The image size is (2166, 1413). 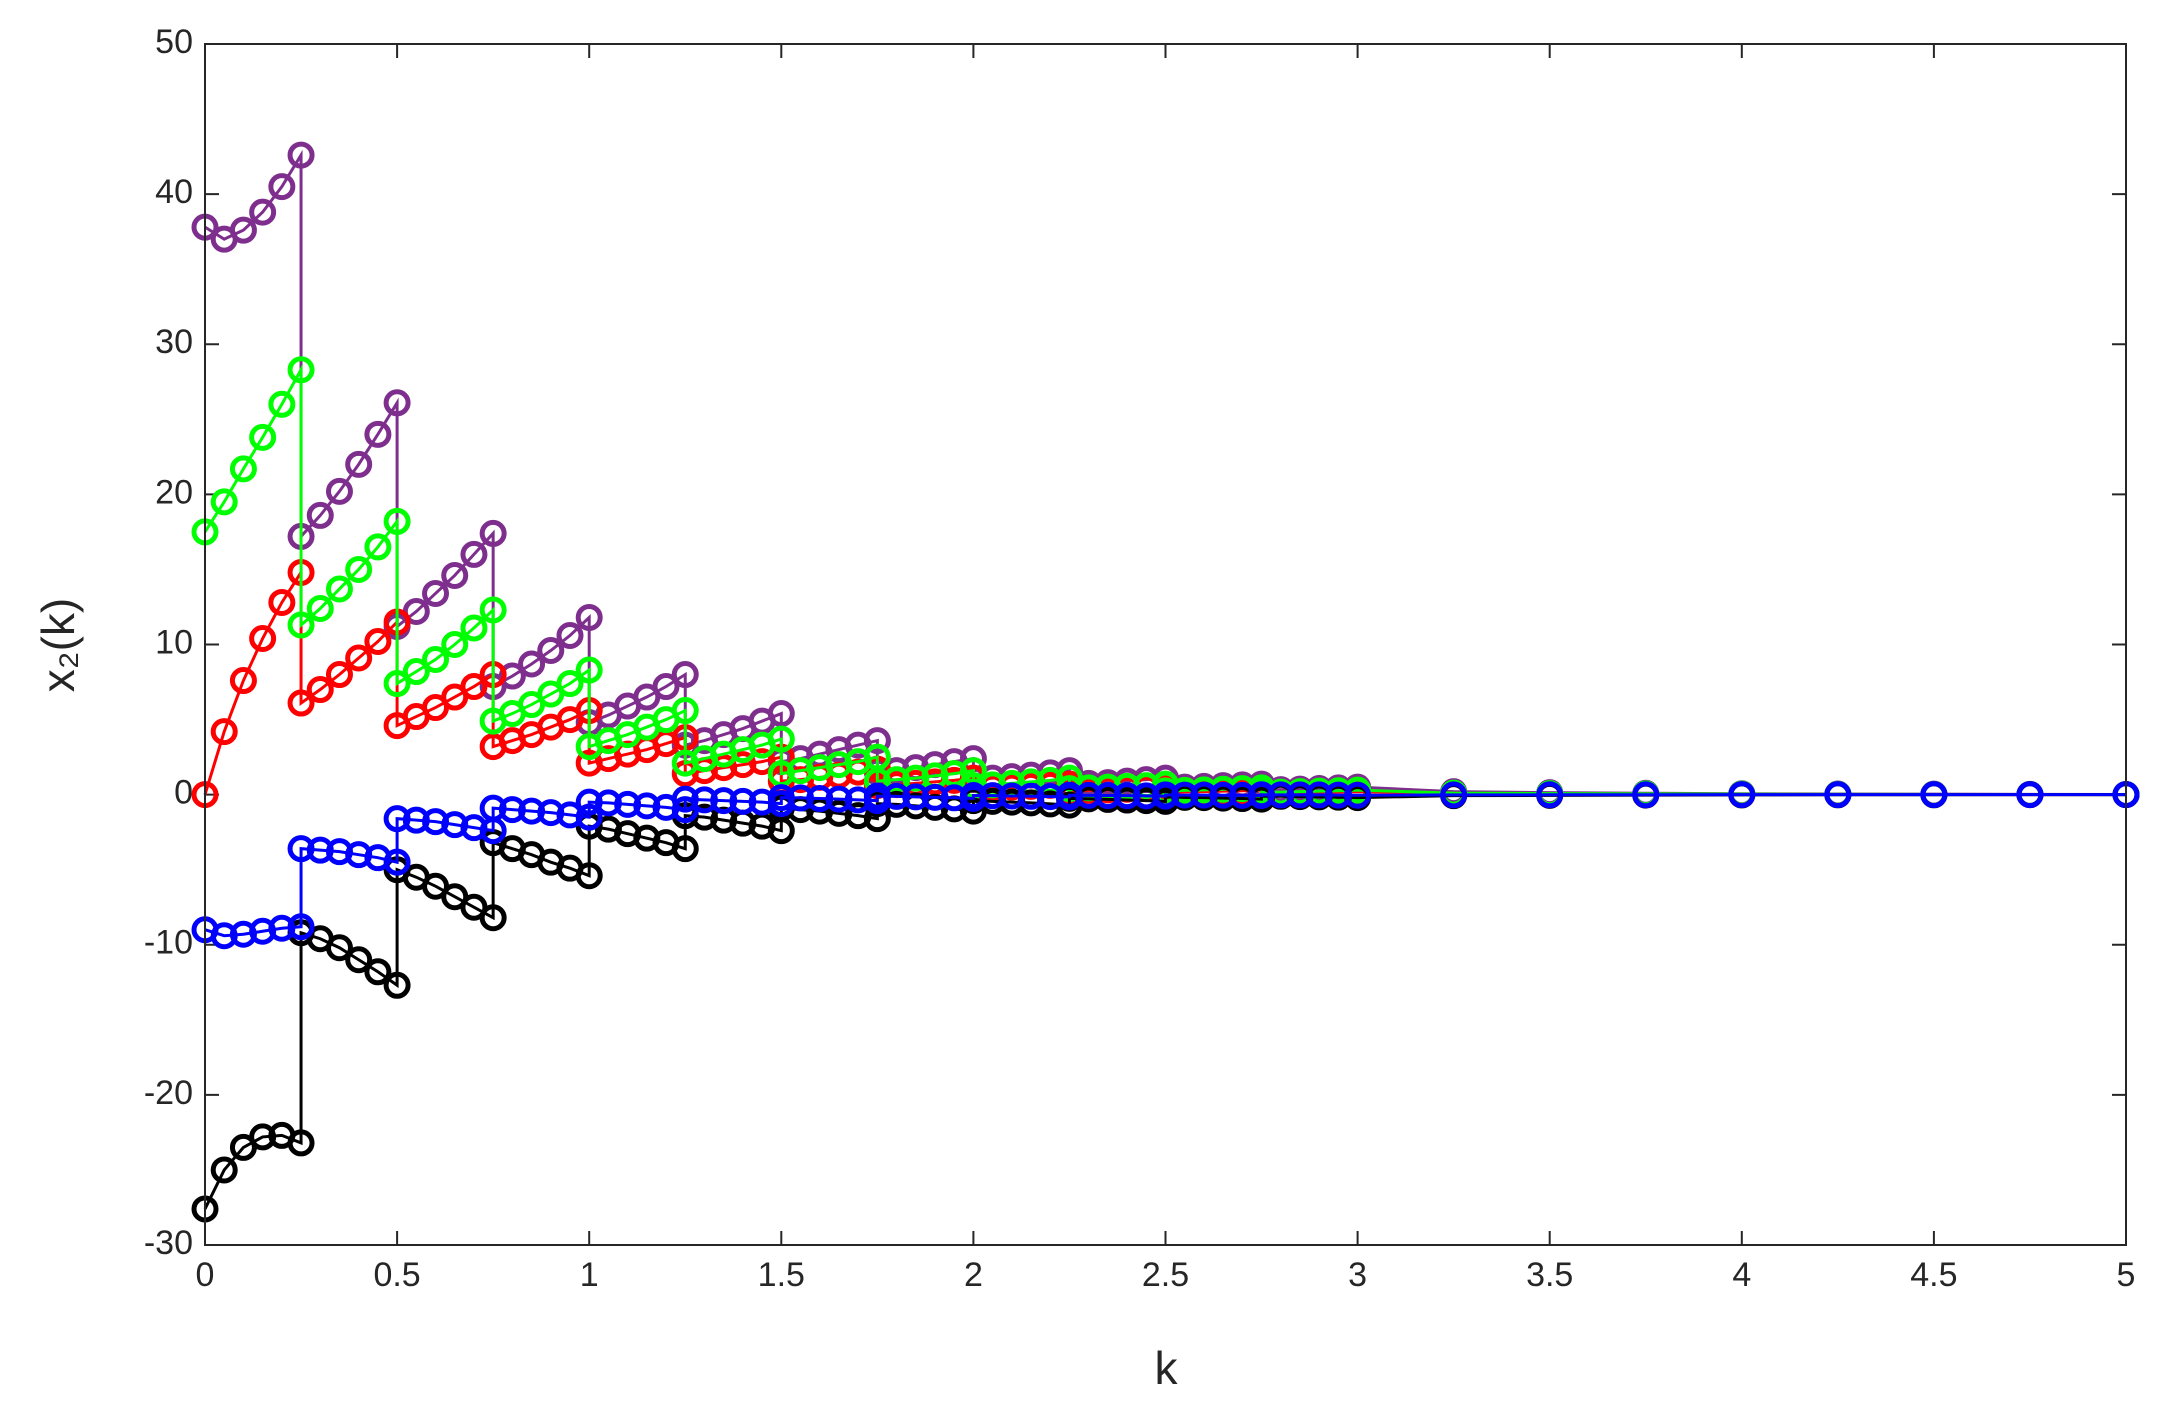 I want to click on x-tick-label: 4.5, so click(x=1933, y=1275).